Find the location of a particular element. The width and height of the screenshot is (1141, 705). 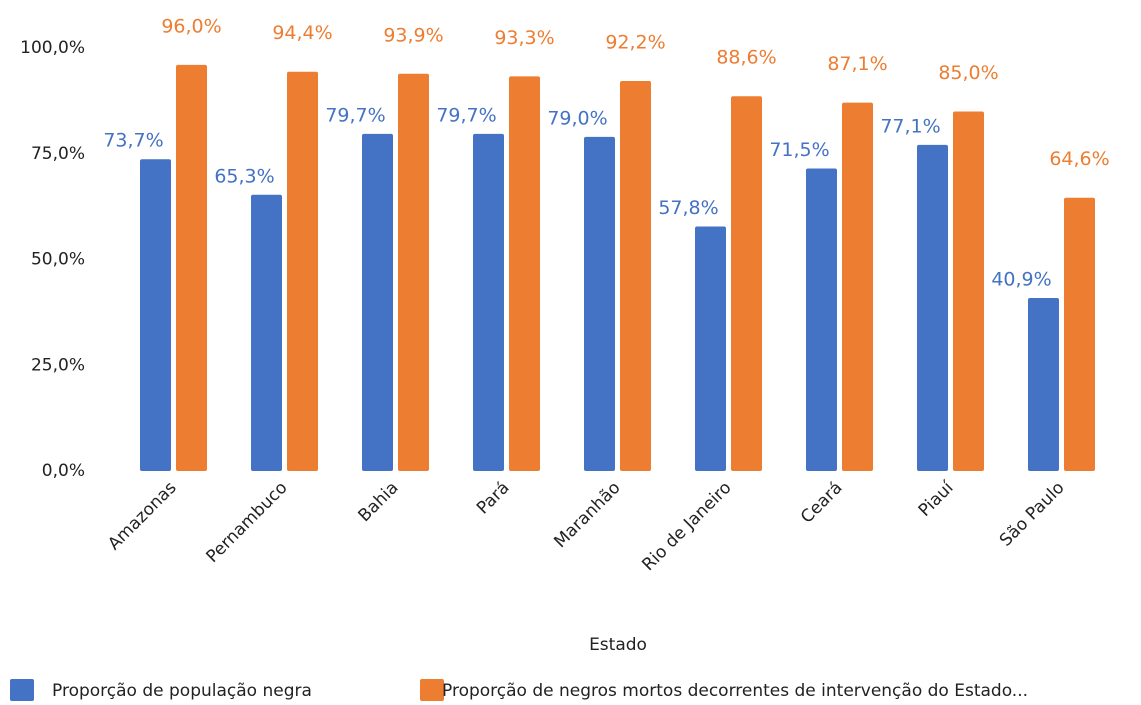

value-label: 94,4% is located at coordinates (302, 33).